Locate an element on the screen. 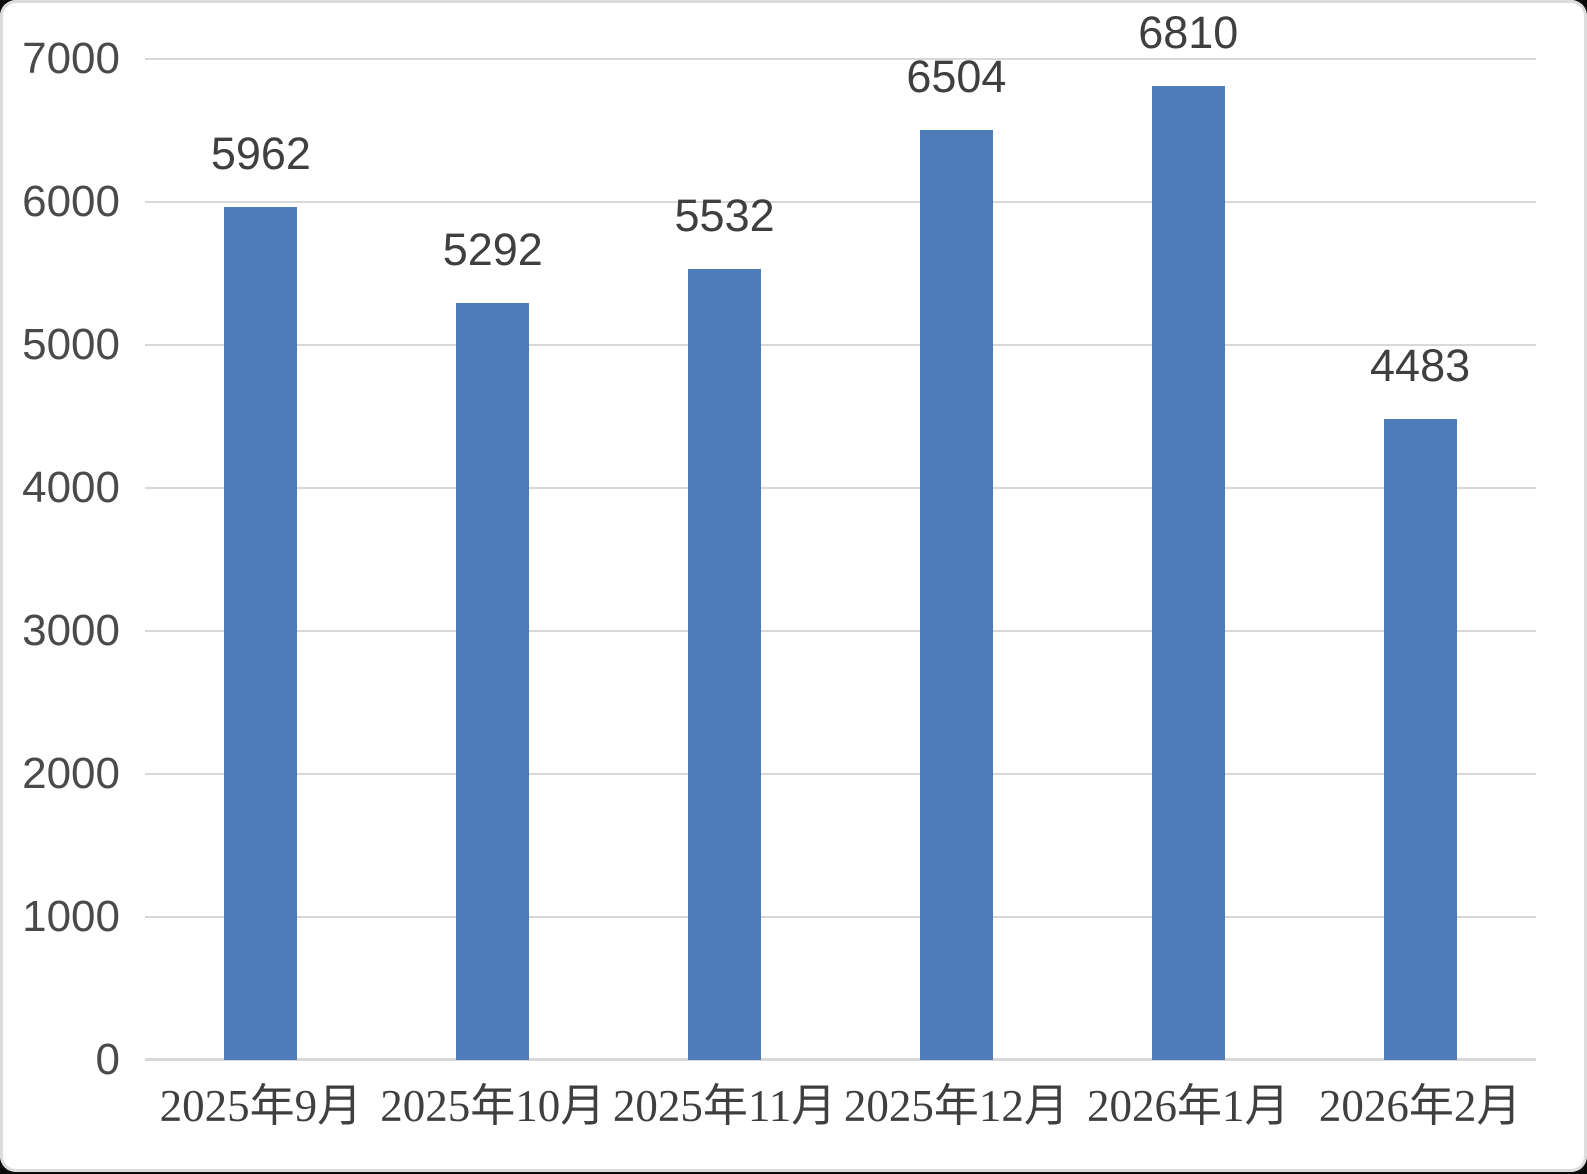 This screenshot has width=1587, height=1174. bar-value-label: 5292 is located at coordinates (492, 250).